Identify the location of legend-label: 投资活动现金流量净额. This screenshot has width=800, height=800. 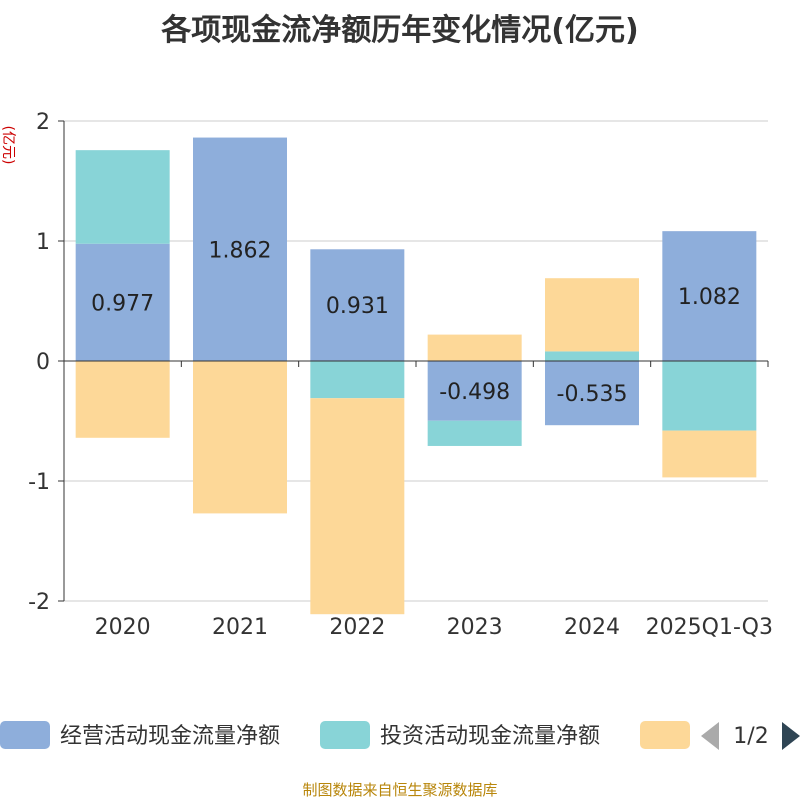
(490, 736).